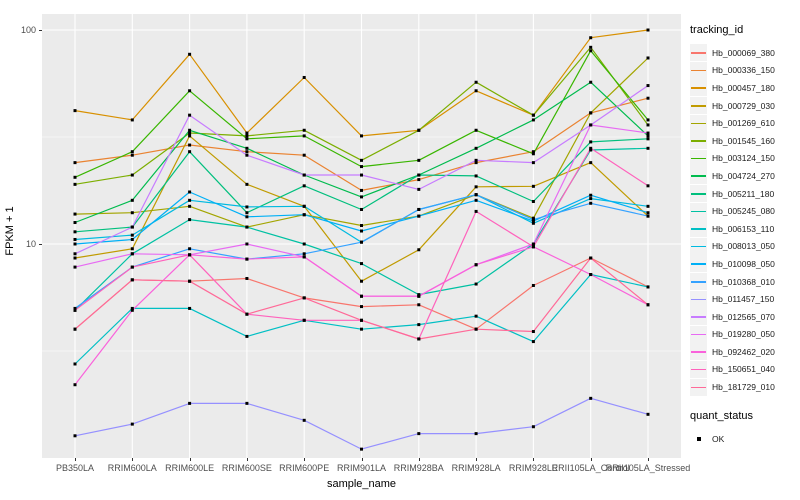 The width and height of the screenshot is (800, 500). I want to click on legend-item-label: Hb_150651_040, so click(743, 369).